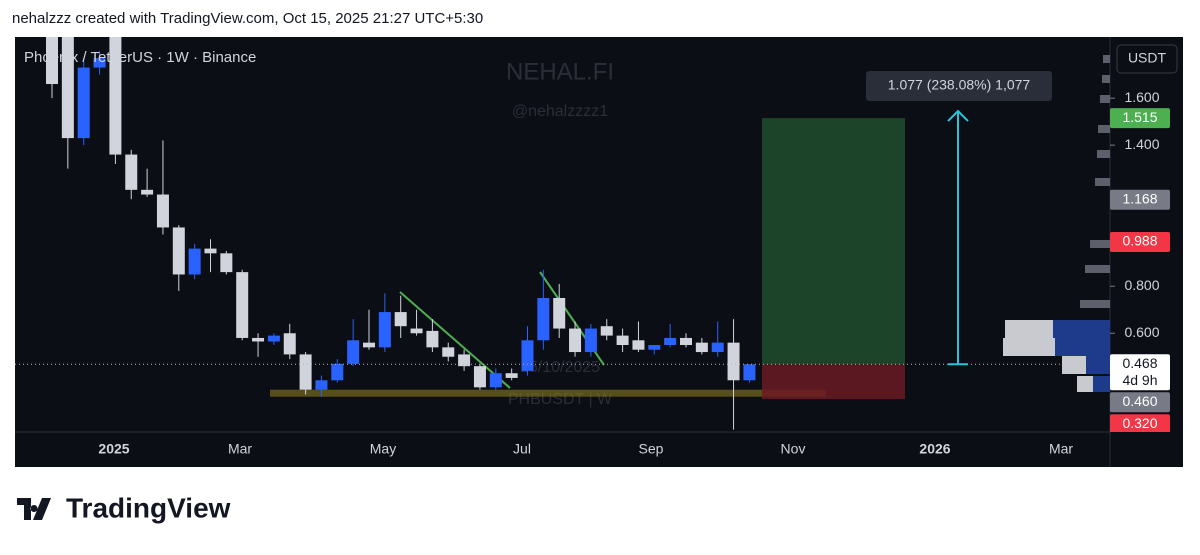 This screenshot has height=555, width=1200. I want to click on x-tick-label: May, so click(383, 449).